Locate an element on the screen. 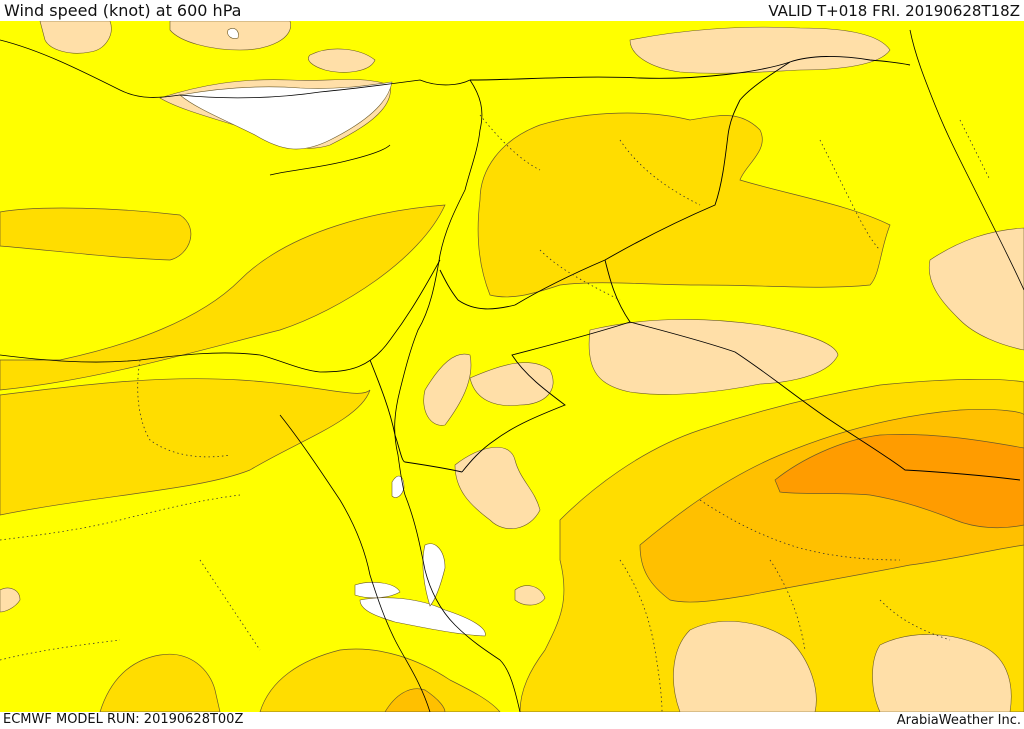 The image size is (1024, 729). field-orange-light-bottom is located at coordinates (415, 700).